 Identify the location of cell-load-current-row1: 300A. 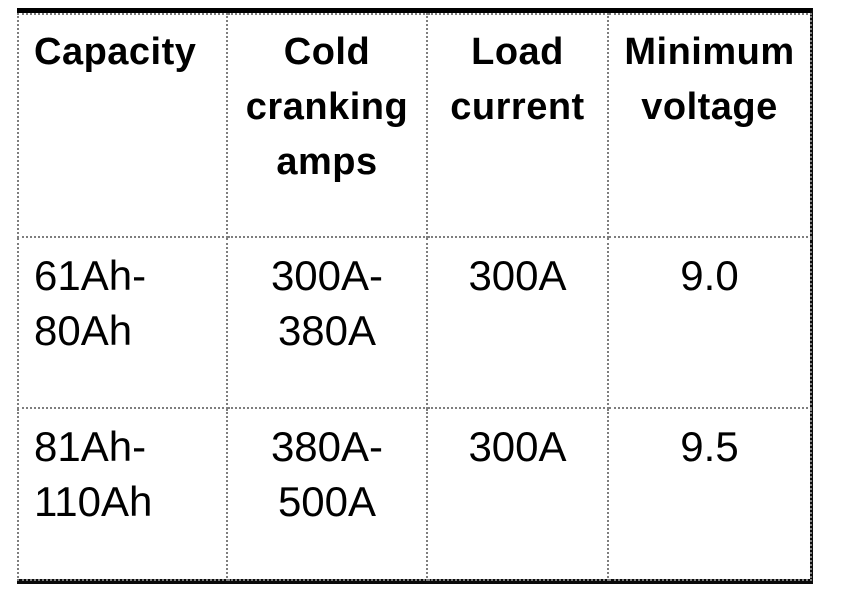
(517, 322).